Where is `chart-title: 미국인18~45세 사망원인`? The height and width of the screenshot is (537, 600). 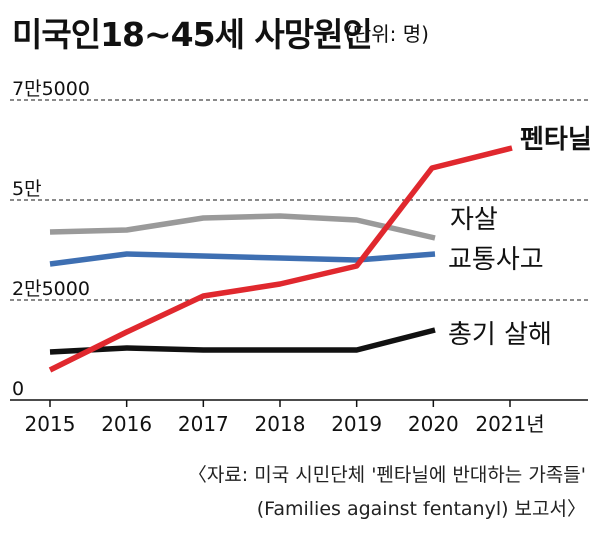
chart-title: 미국인18~45세 사망원인 is located at coordinates (192, 32).